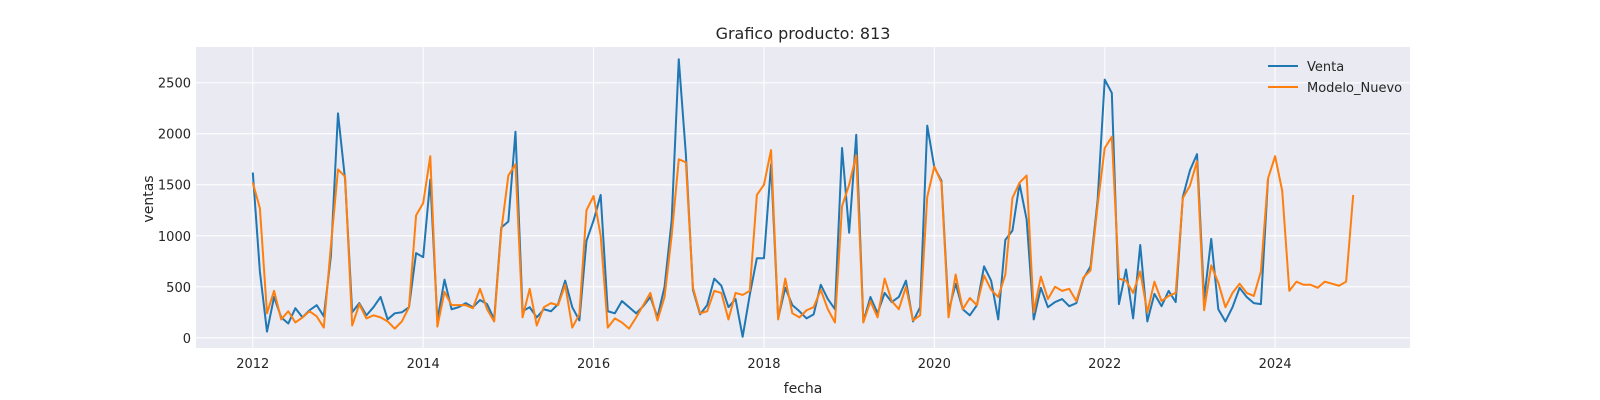  I want to click on x-tick-label: 2024, so click(1275, 364).